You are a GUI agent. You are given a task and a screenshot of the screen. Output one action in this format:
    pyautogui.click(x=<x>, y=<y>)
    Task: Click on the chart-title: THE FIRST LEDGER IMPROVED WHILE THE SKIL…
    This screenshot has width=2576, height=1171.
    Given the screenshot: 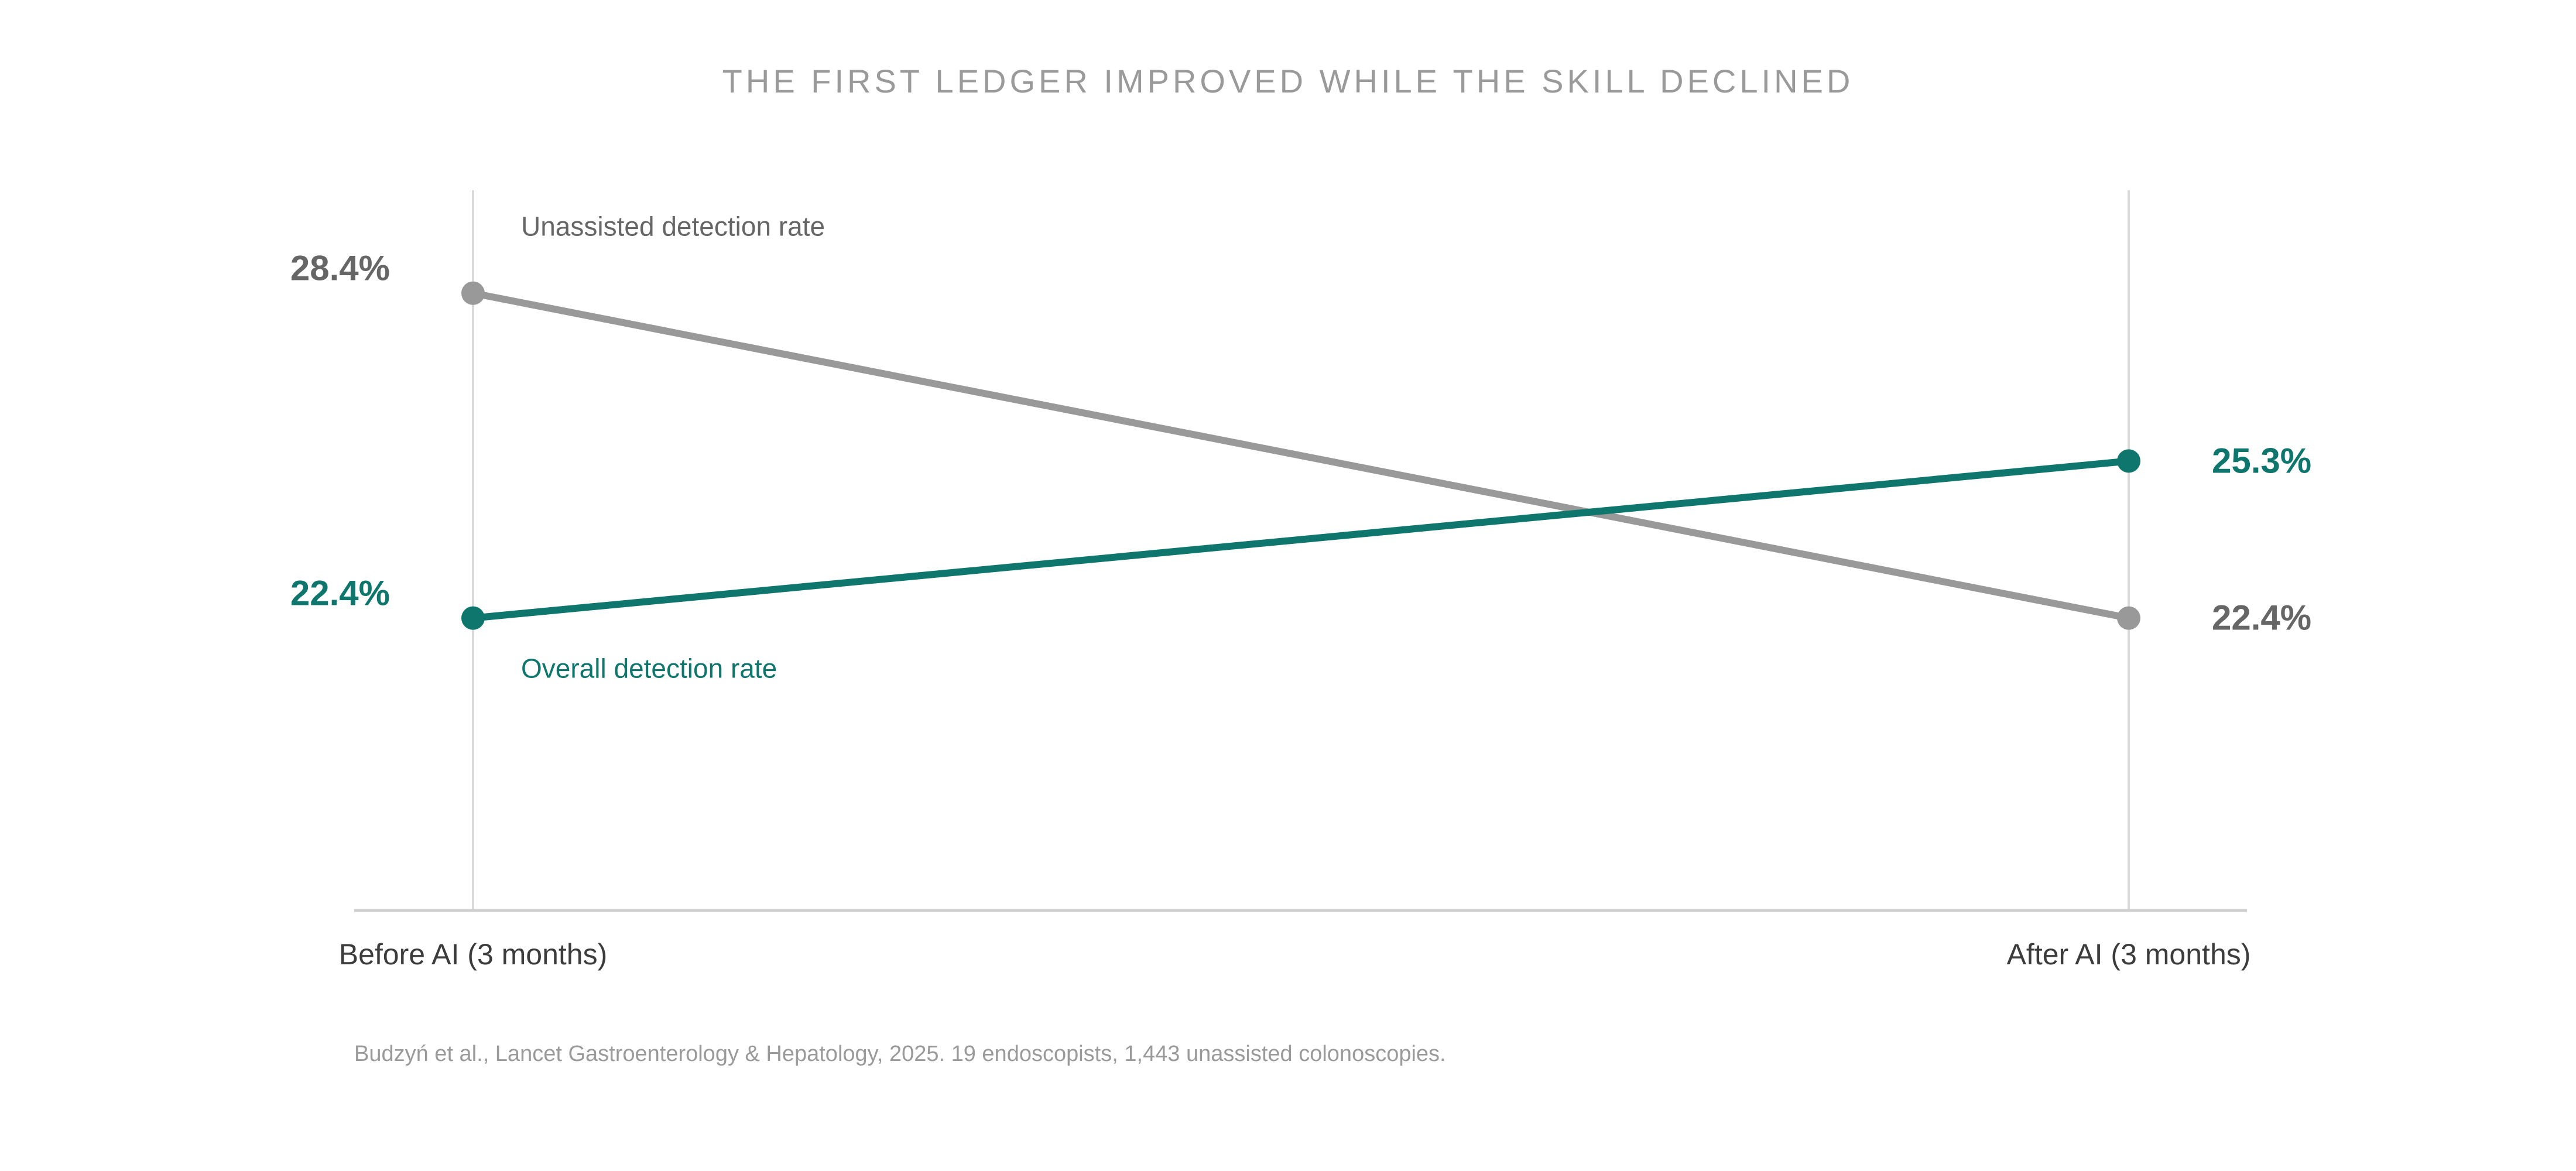 What is the action you would take?
    pyautogui.click(x=1288, y=81)
    